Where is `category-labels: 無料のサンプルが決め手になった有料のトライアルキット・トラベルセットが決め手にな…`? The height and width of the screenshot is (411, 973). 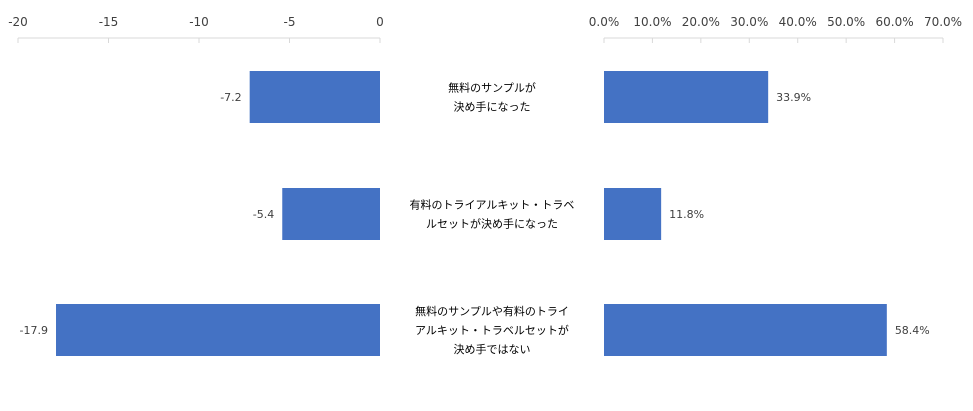
category-labels: 無料のサンプルが決め手になった有料のトライアルキット・トラベルセットが決め手にな… is located at coordinates (492, 219).